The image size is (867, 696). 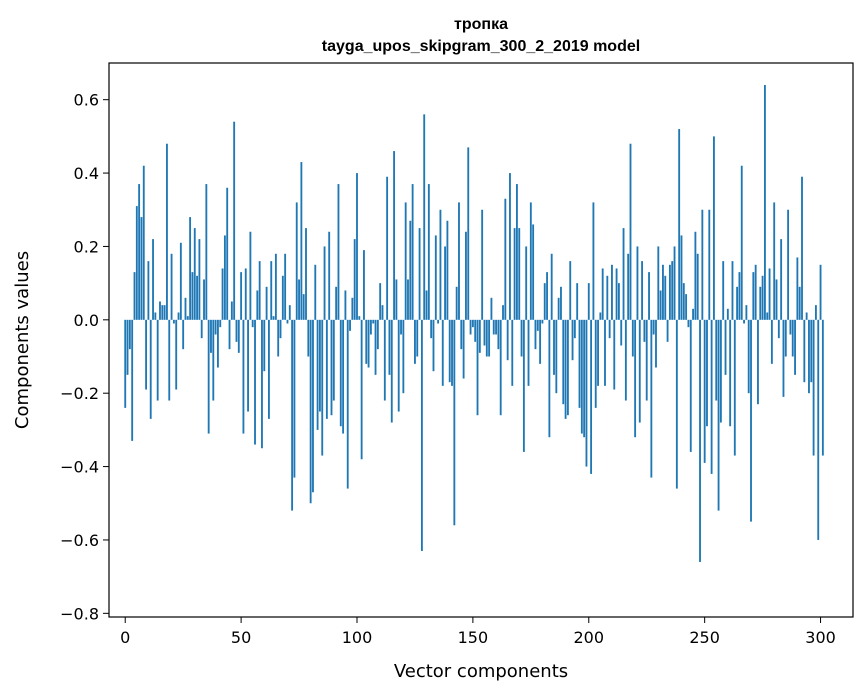 I want to click on x-tick-label: 200, so click(x=589, y=637).